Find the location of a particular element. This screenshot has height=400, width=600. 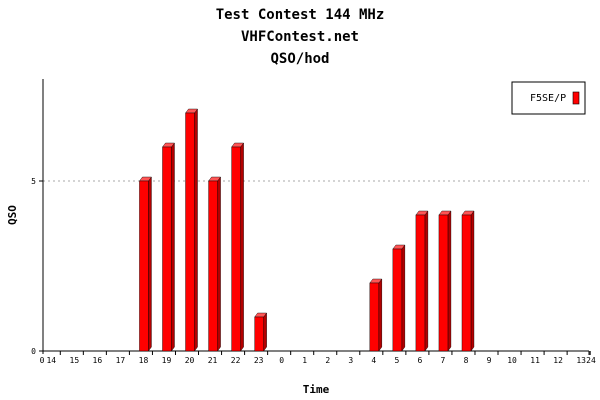

legend-label: F5SE/P is located at coordinates (548, 98).